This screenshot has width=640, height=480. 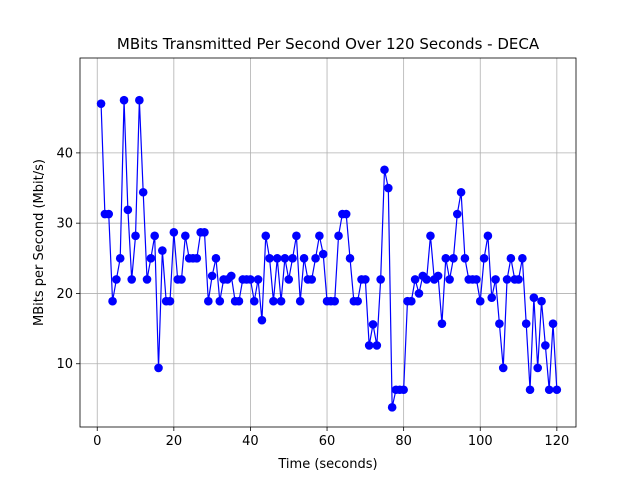 What do you see at coordinates (250, 441) in the screenshot?
I see `x-tick-label: 40` at bounding box center [250, 441].